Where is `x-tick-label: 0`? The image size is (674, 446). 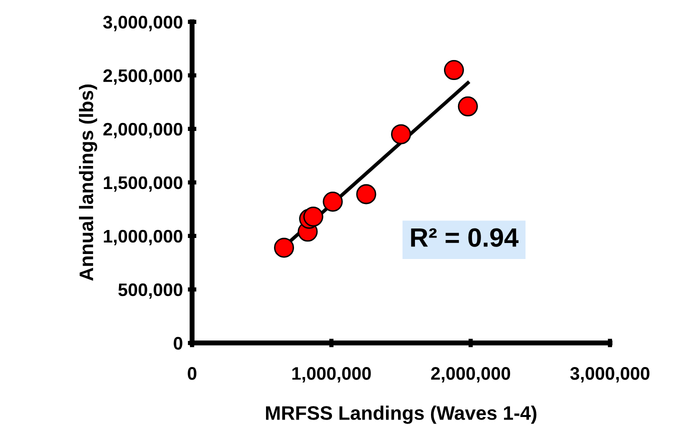 x-tick-label: 0 is located at coordinates (192, 373).